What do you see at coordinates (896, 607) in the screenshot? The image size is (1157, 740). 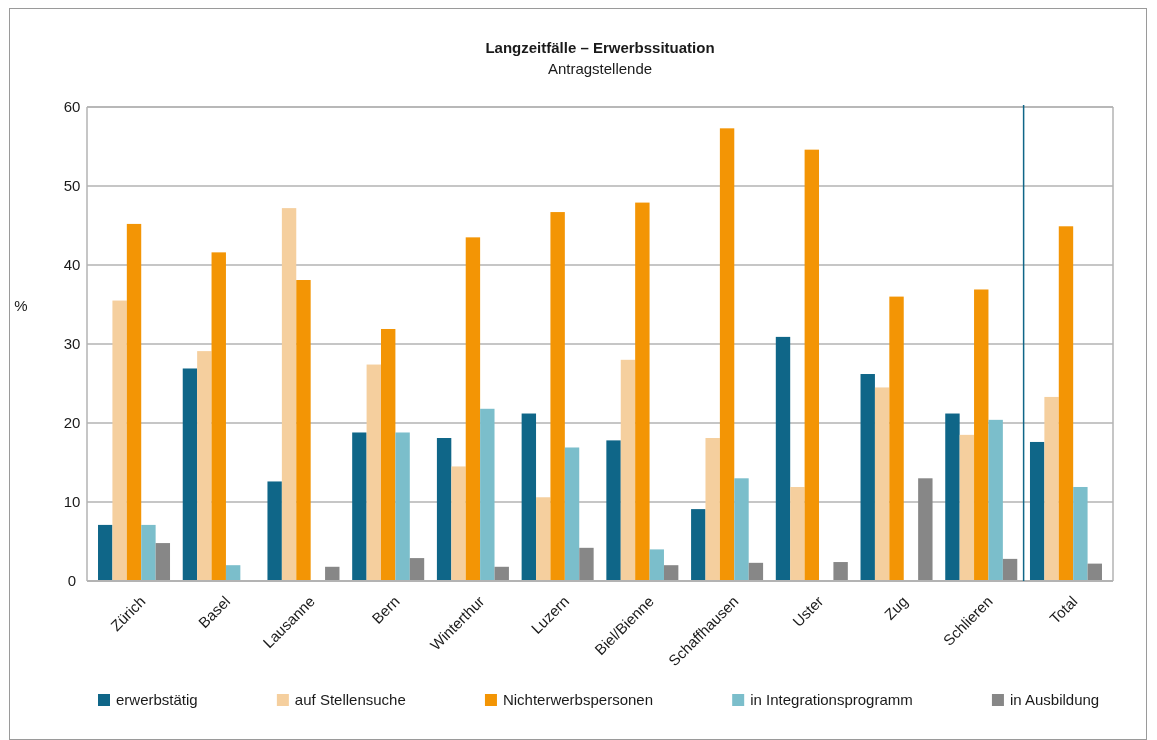 I see `x-tick-label: Zug` at bounding box center [896, 607].